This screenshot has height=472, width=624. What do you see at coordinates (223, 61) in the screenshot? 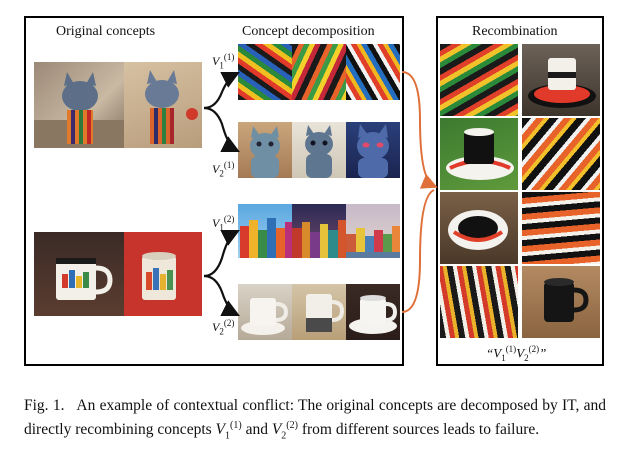
I see `label-v1-1: V1(1)` at bounding box center [223, 61].